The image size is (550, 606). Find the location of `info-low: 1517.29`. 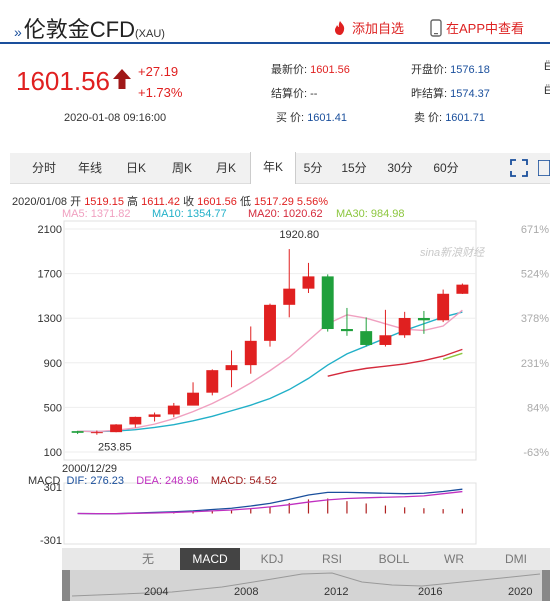

info-low: 1517.29 is located at coordinates (274, 202).